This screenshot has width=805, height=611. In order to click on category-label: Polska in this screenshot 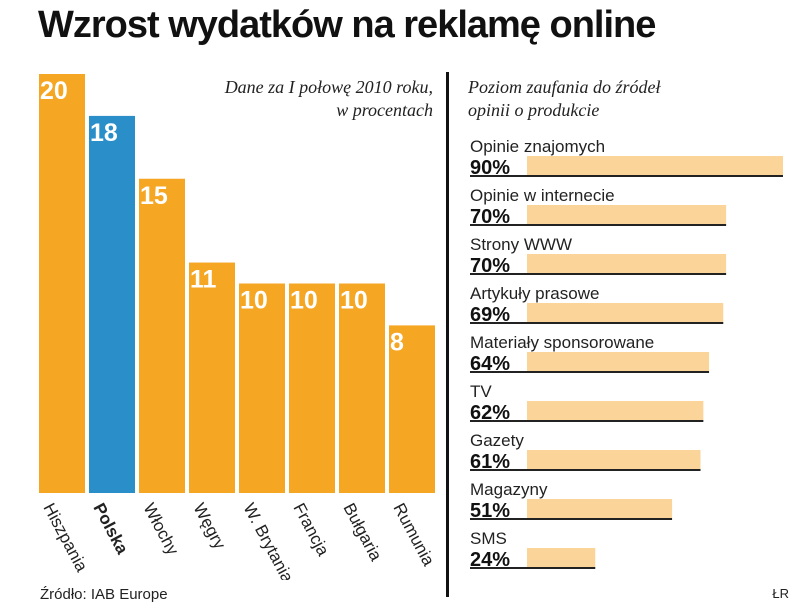, I will do `click(110, 529)`.